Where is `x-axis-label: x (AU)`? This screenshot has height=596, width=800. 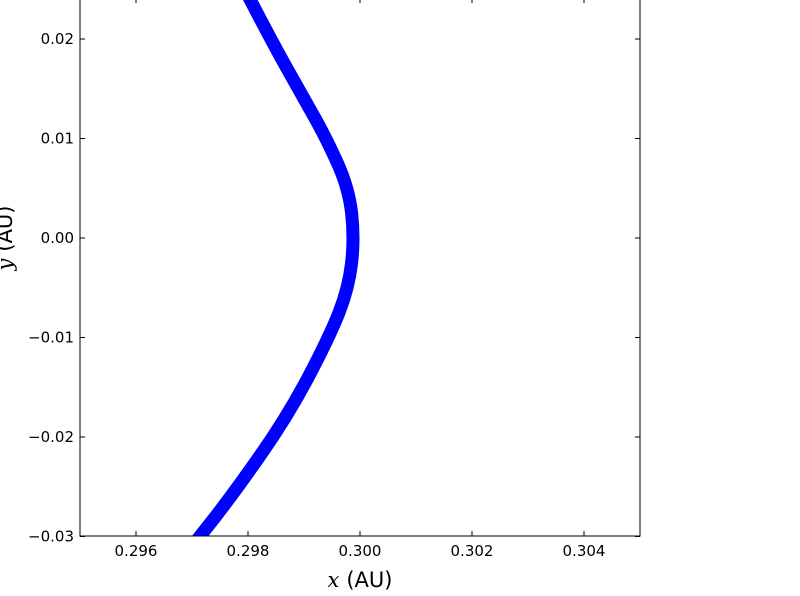
x-axis-label: x (AU) is located at coordinates (360, 580).